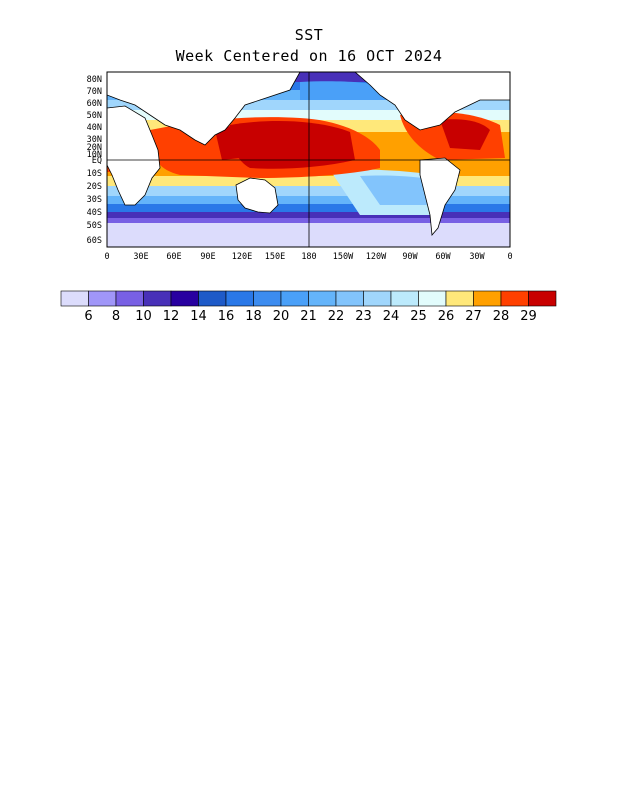  Describe the element at coordinates (94, 148) in the screenshot. I see `lat-tick: 20N` at that location.